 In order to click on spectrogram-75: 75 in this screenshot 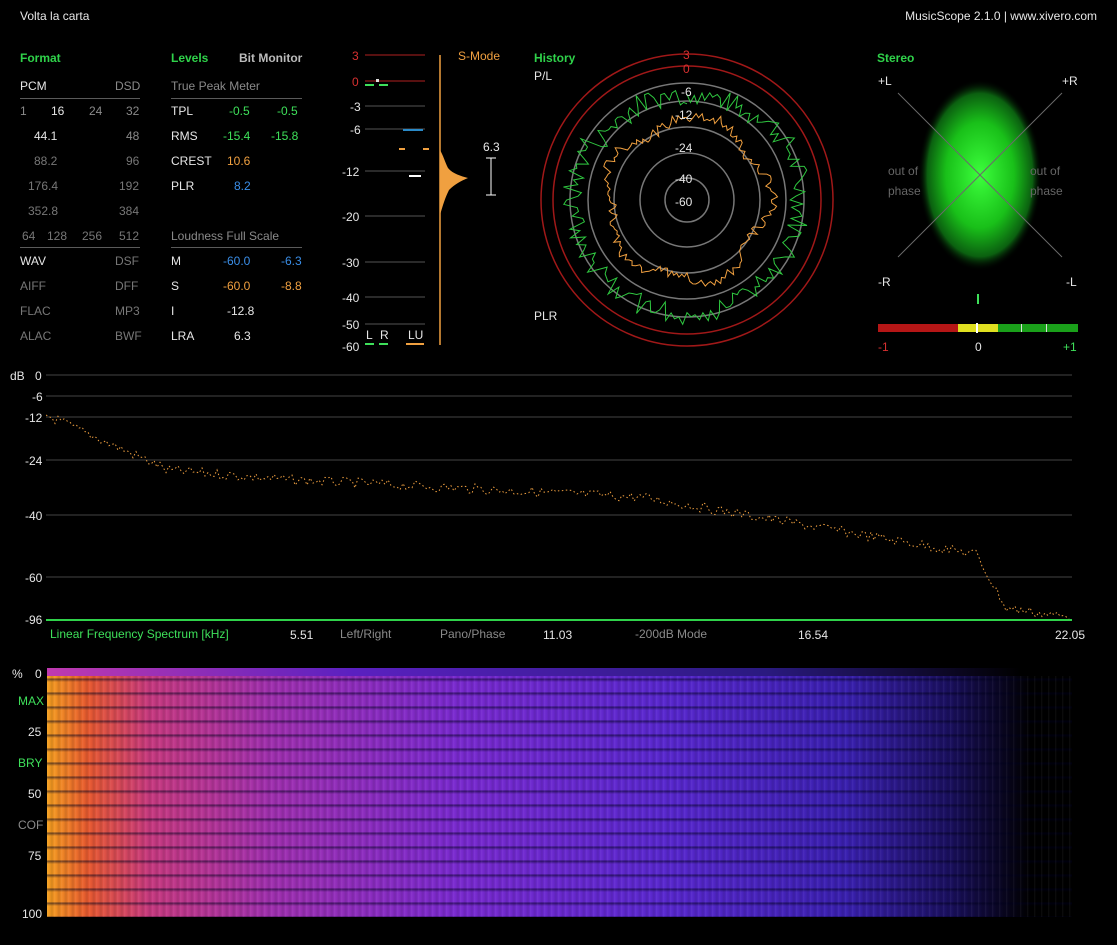, I will do `click(35, 856)`.